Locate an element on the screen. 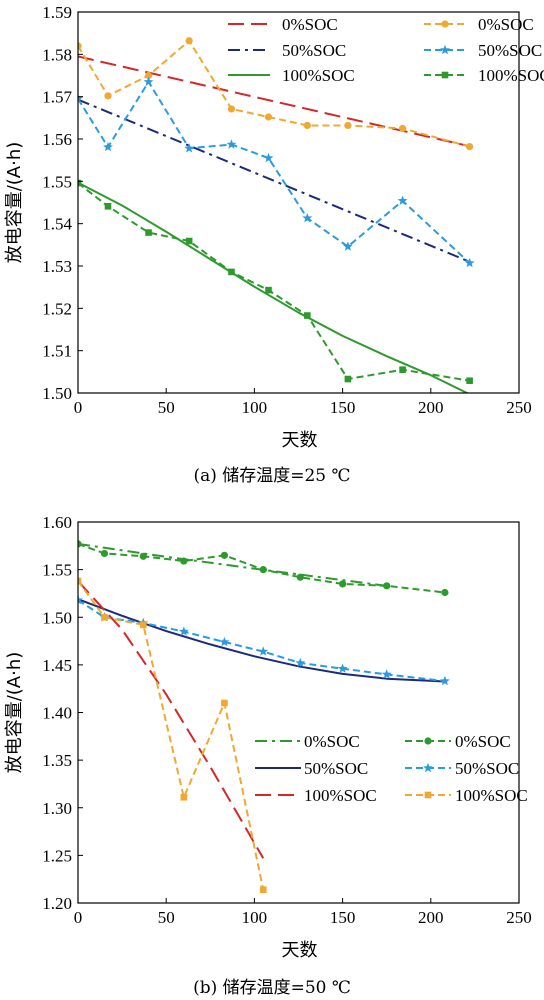 This screenshot has height=1000, width=544. y-axis-label-b: 放电容量/(A·h) is located at coordinates (14, 713).